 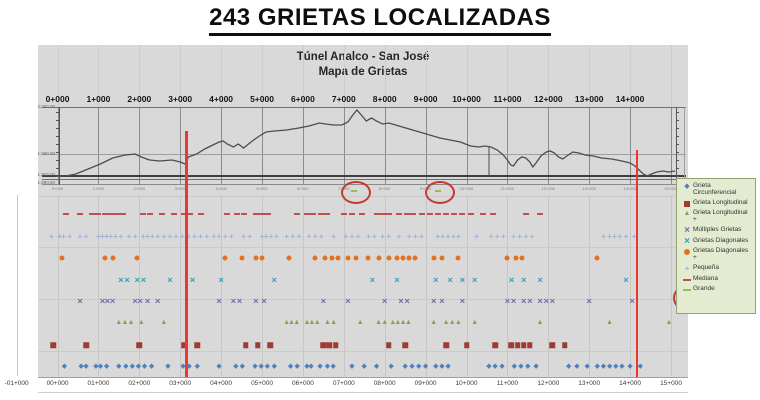 I want to click on bottom-axis-label: 08+000, so click(x=384, y=383).